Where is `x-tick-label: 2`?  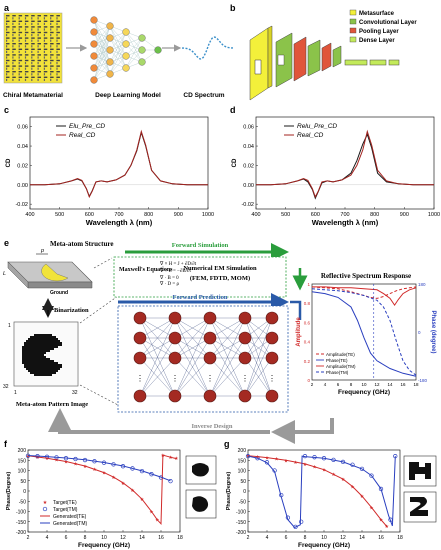 x-tick-label: 2 is located at coordinates (28, 538).